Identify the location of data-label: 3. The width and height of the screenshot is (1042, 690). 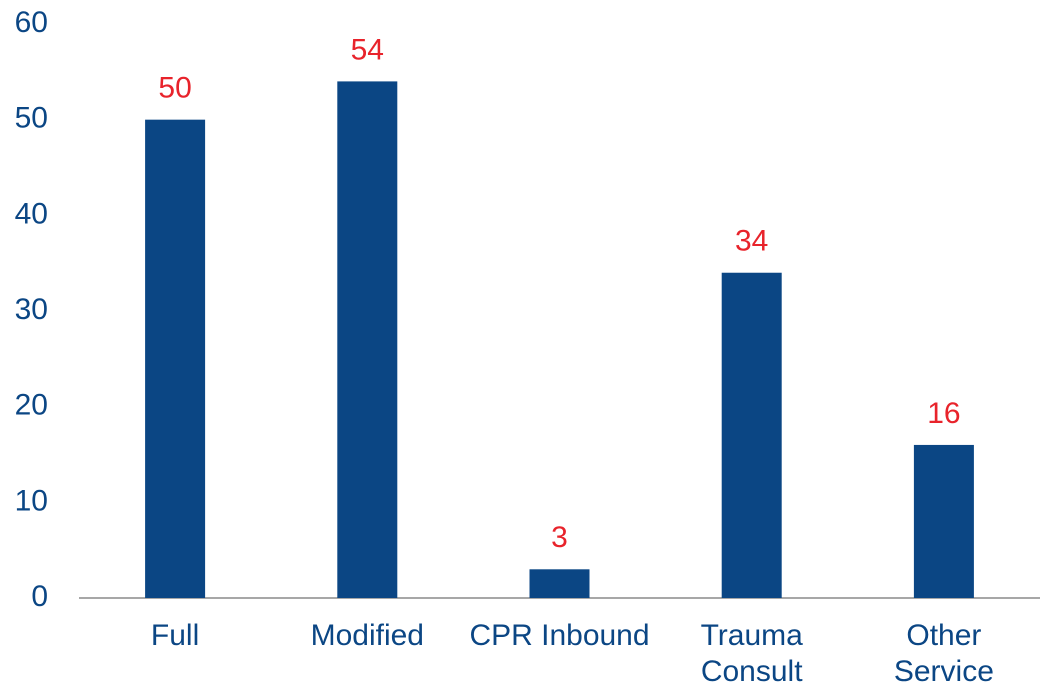
(559, 537).